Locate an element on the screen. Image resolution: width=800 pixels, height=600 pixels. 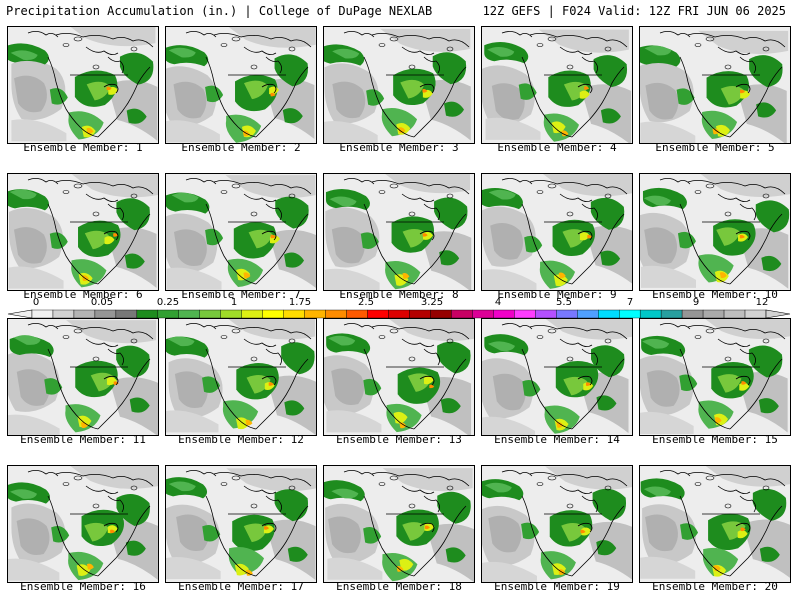
colorbar-tick-label: 0.05 is located at coordinates (102, 302).